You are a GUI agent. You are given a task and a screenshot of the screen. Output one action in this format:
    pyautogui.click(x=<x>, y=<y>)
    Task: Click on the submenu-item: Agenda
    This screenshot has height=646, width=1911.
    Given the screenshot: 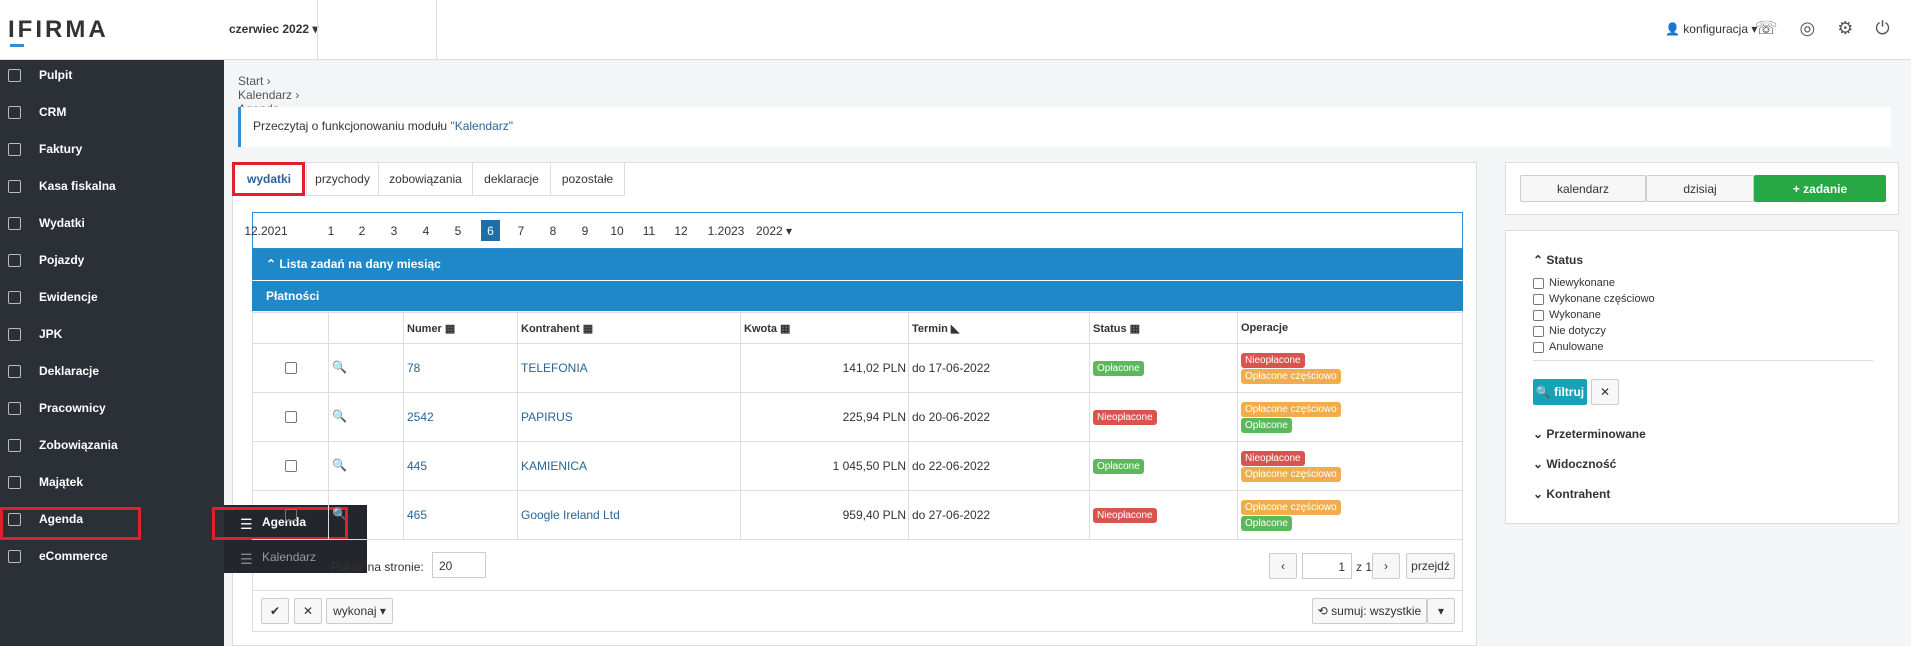 What is the action you would take?
    pyautogui.click(x=284, y=522)
    